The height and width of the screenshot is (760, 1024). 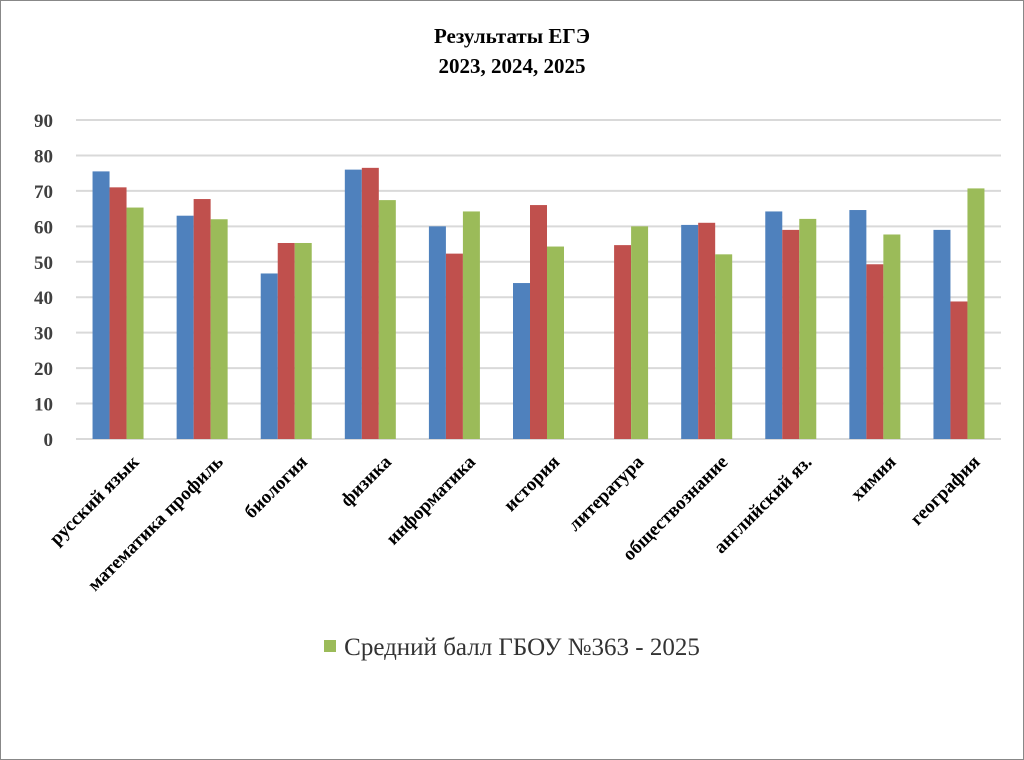 I want to click on y-tick-label: 10, so click(x=43, y=405).